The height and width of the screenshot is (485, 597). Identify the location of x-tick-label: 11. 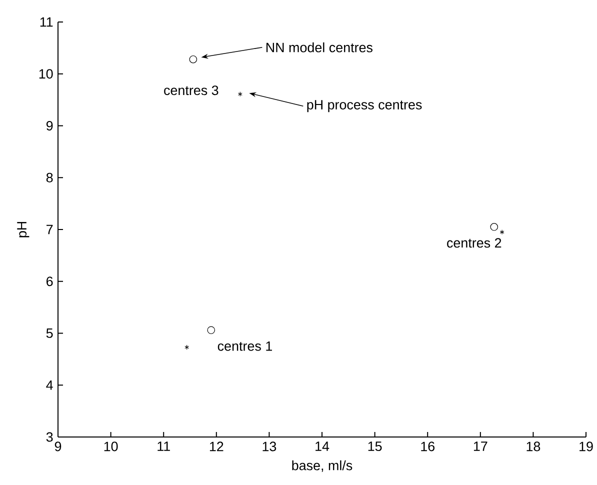
(164, 446).